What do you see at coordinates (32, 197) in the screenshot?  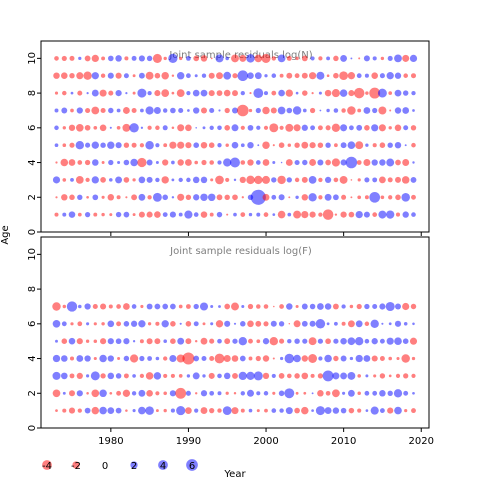 I see `y-tick-label: 2` at bounding box center [32, 197].